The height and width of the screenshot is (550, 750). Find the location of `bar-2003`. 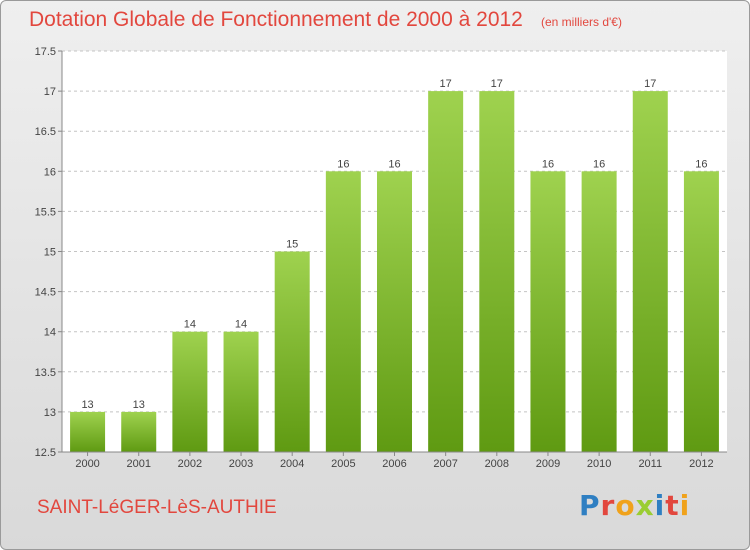

bar-2003 is located at coordinates (241, 391).